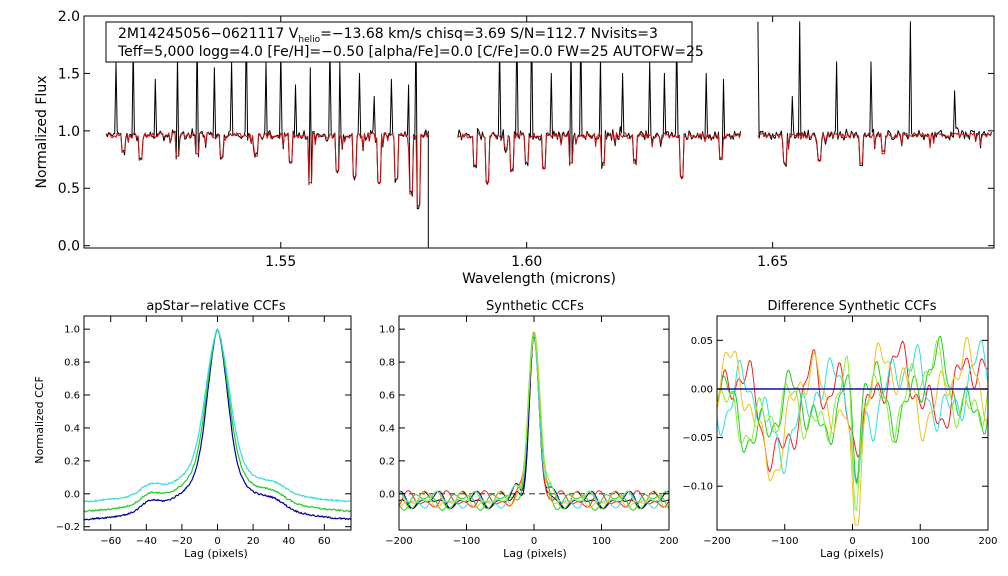 The width and height of the screenshot is (1008, 576). I want to click on ccf-synthetic-series, so click(534, 421).